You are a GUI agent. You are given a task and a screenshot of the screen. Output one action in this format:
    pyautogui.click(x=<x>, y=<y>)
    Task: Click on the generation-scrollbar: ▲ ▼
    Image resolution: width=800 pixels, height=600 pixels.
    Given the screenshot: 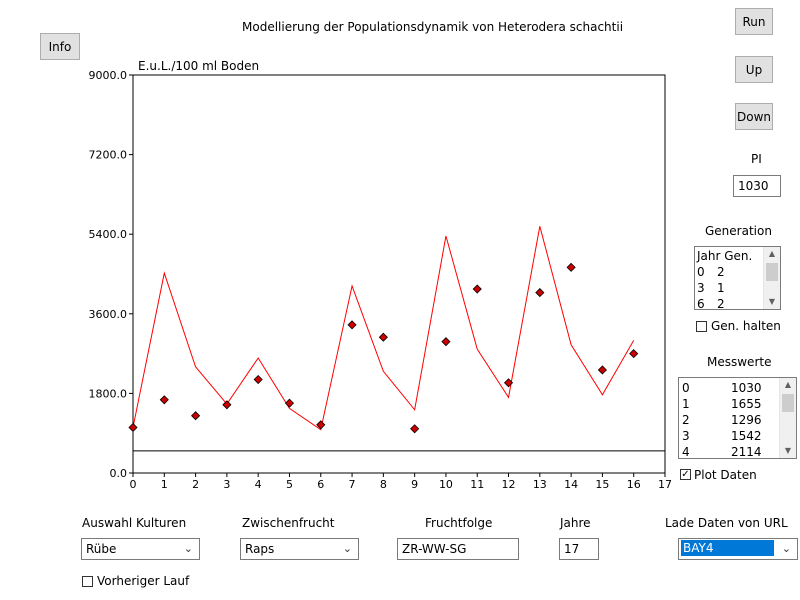 What is the action you would take?
    pyautogui.click(x=771, y=278)
    